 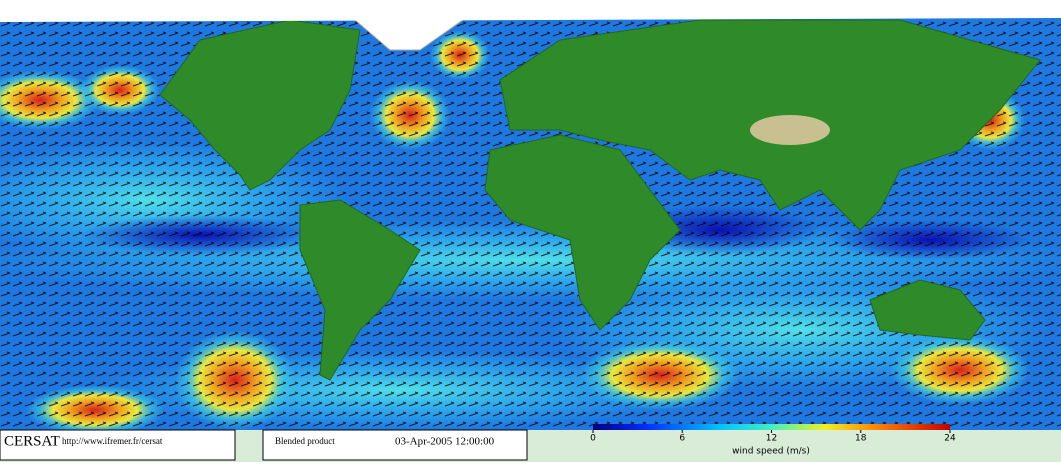 I want to click on credit-panel, so click(x=118, y=445).